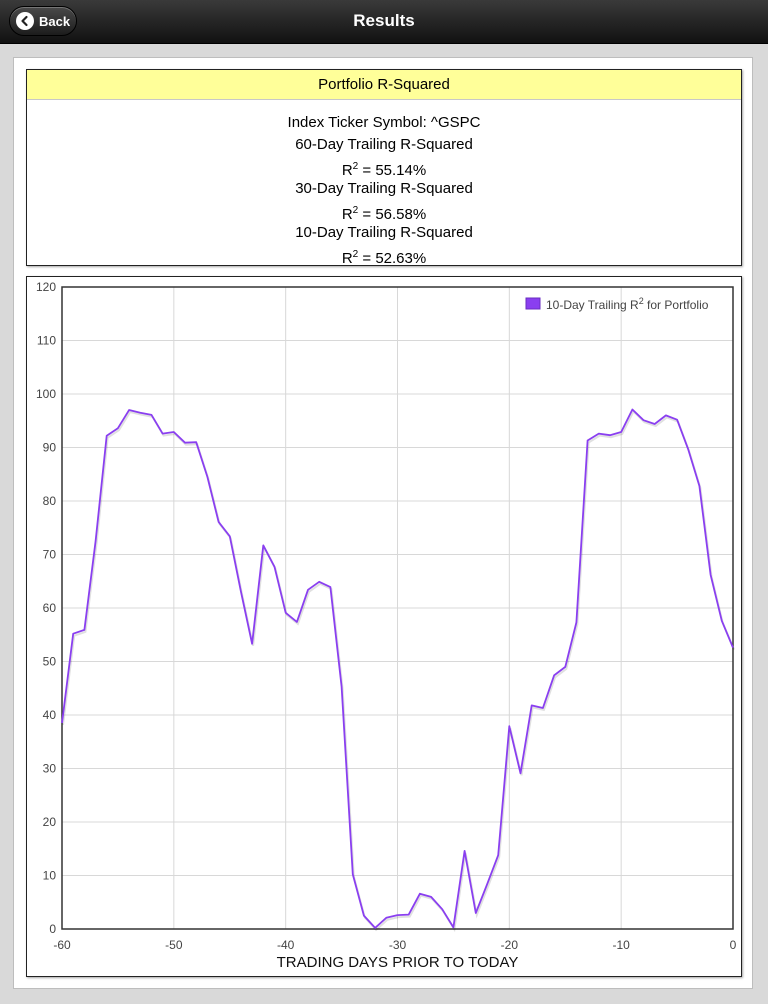  What do you see at coordinates (62, 945) in the screenshot?
I see `x-tick-label: -60` at bounding box center [62, 945].